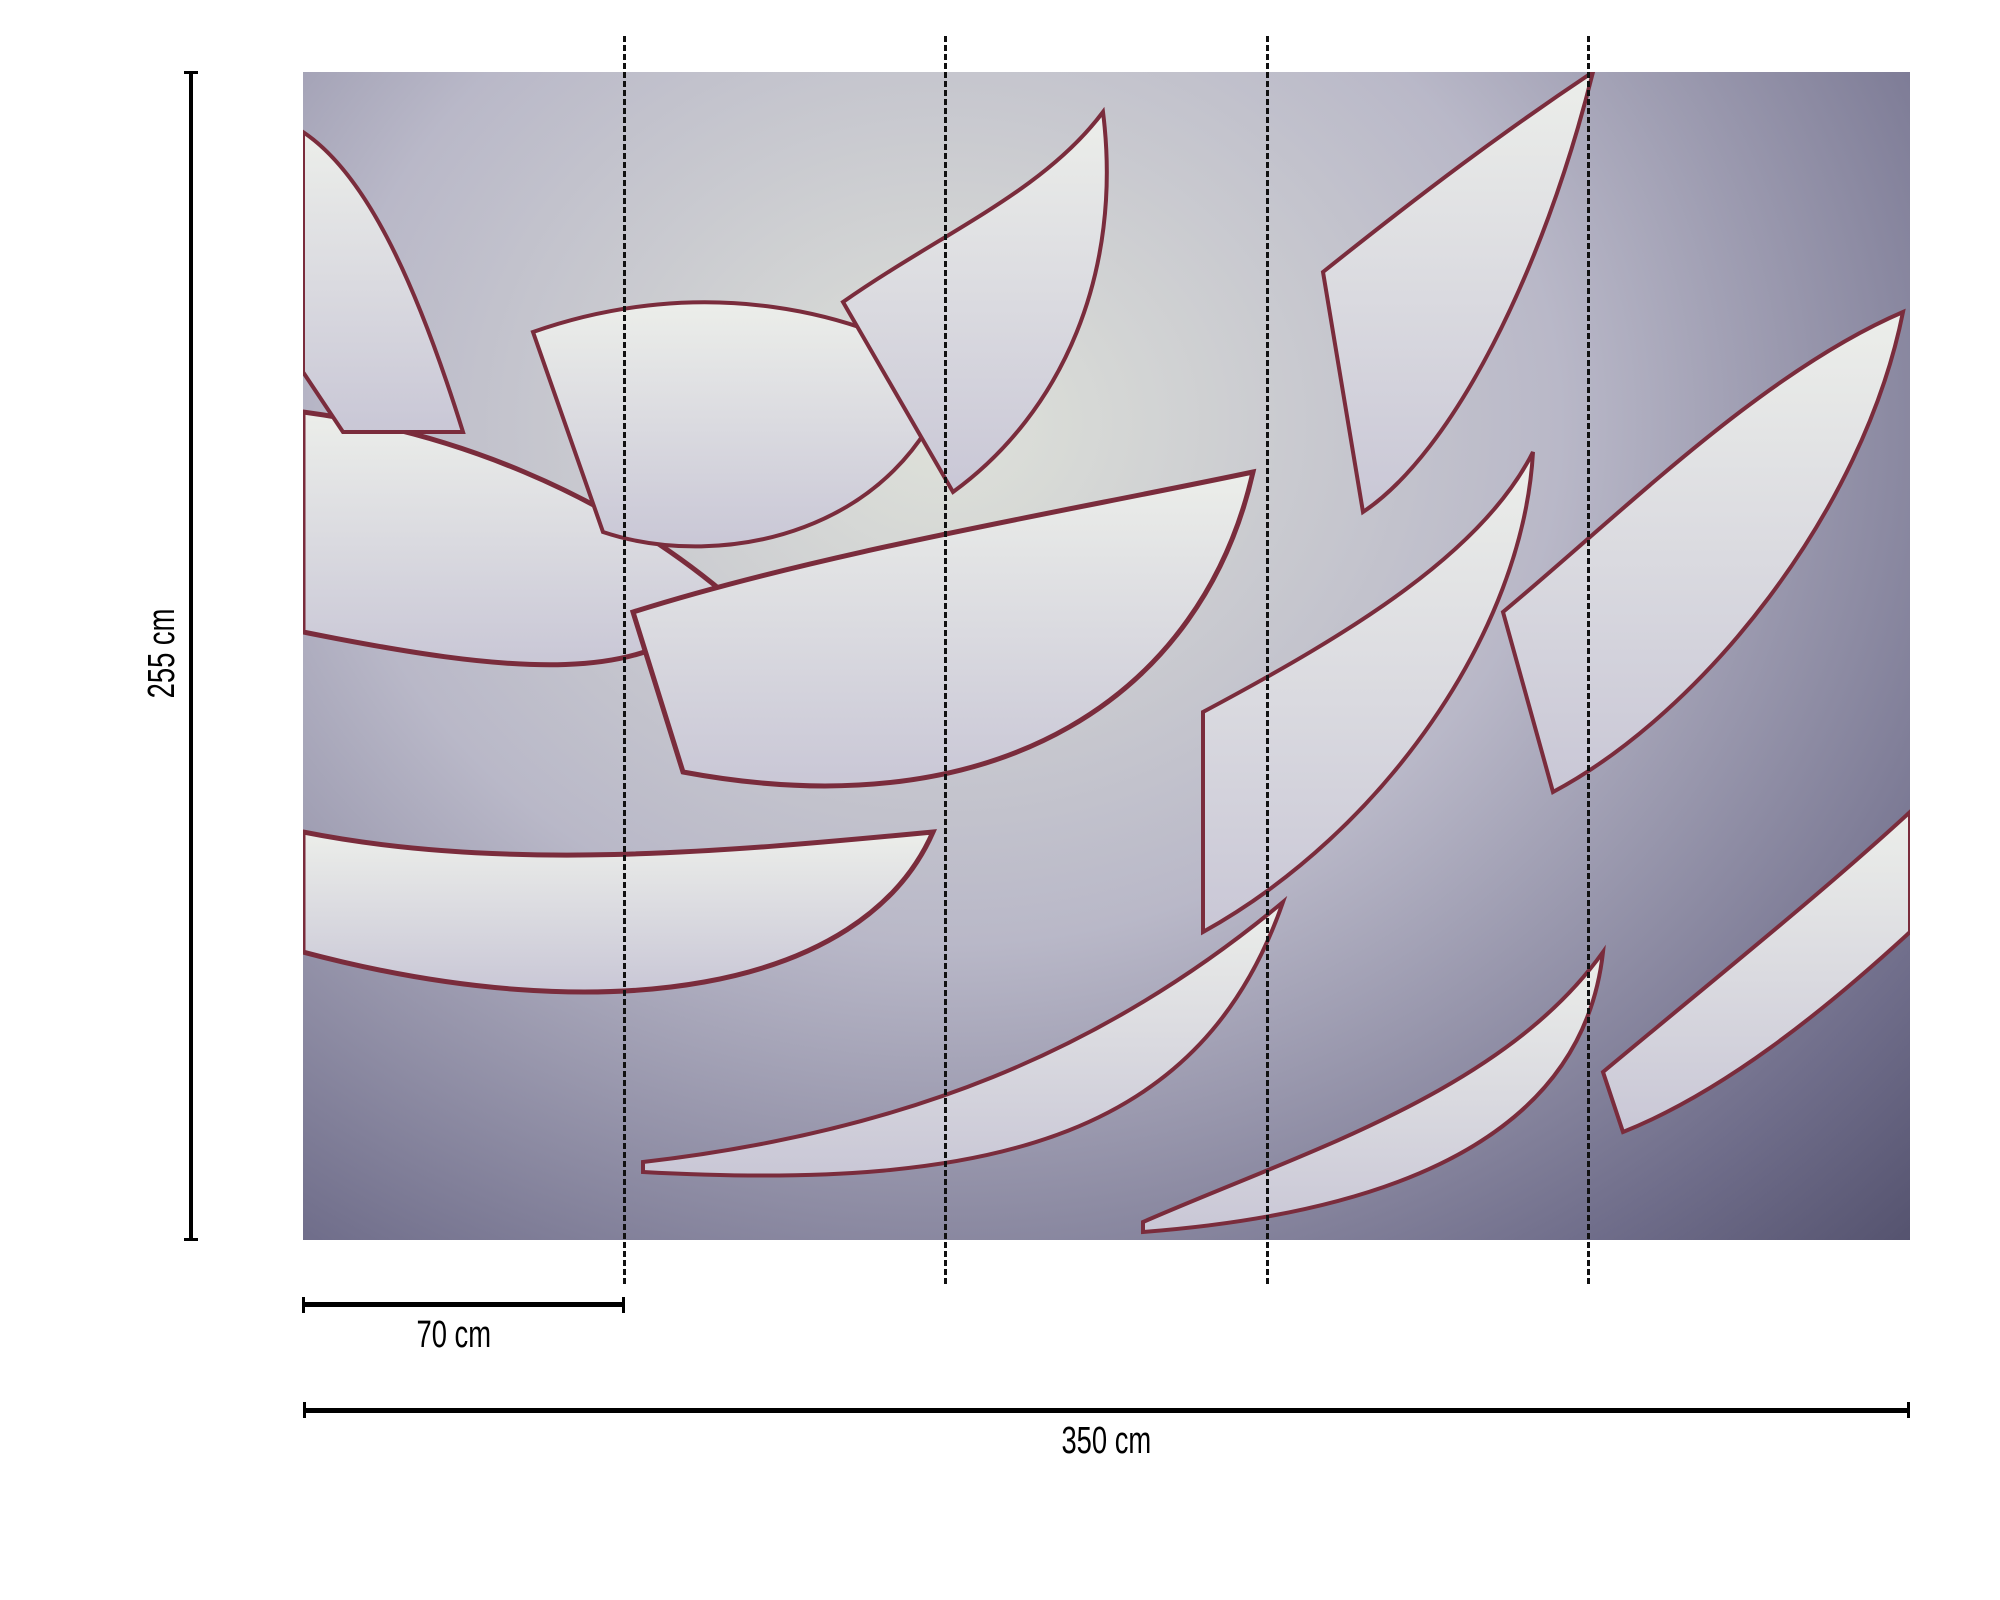 This screenshot has height=1600, width=2000. I want to click on total-width-tick-left, so click(304, 1410).